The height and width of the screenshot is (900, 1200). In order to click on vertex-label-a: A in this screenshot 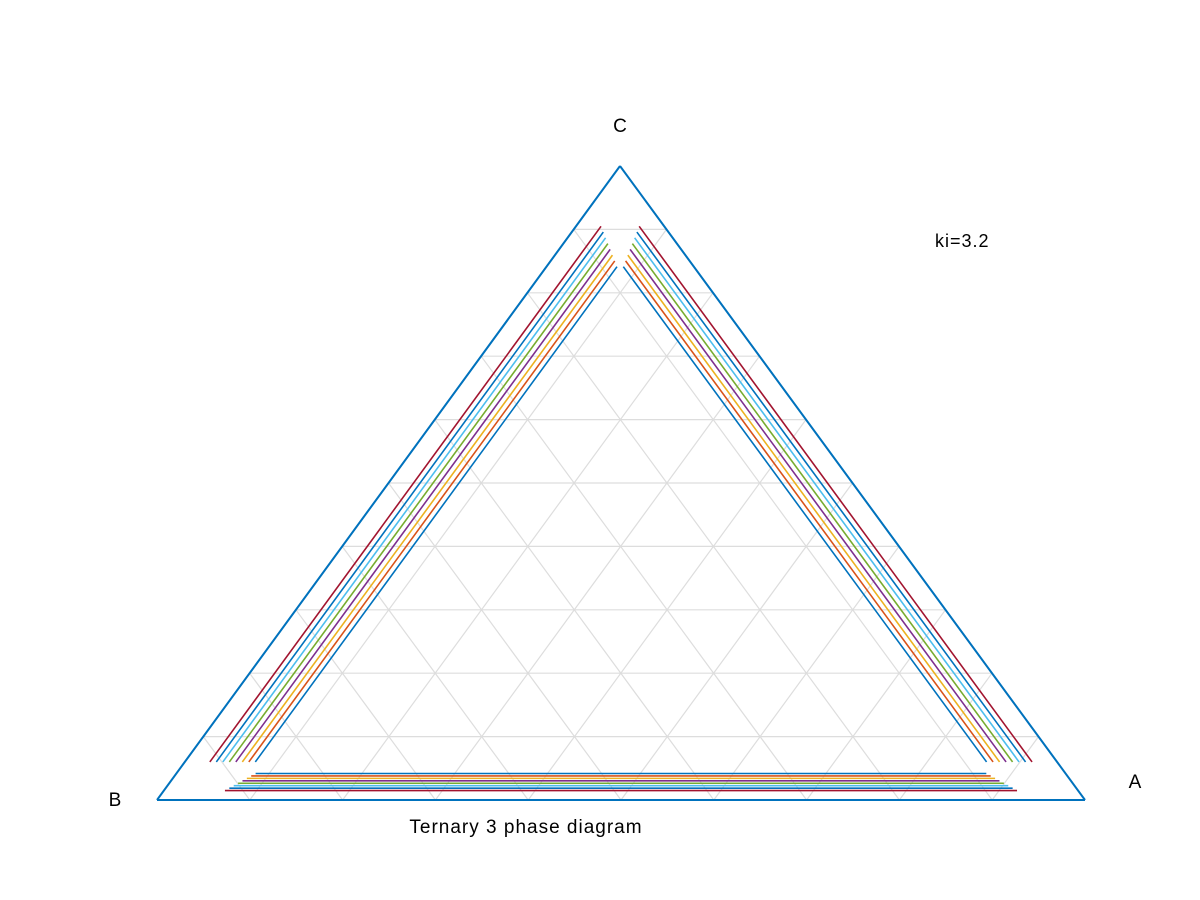, I will do `click(1135, 782)`.